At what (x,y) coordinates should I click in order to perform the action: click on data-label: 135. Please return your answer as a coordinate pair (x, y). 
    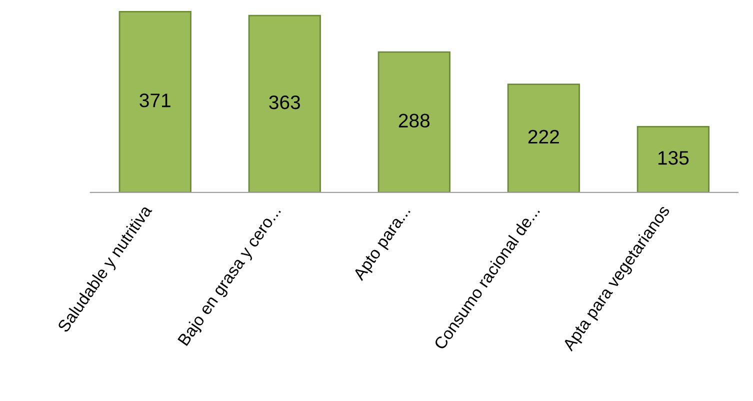
    Looking at the image, I should click on (673, 158).